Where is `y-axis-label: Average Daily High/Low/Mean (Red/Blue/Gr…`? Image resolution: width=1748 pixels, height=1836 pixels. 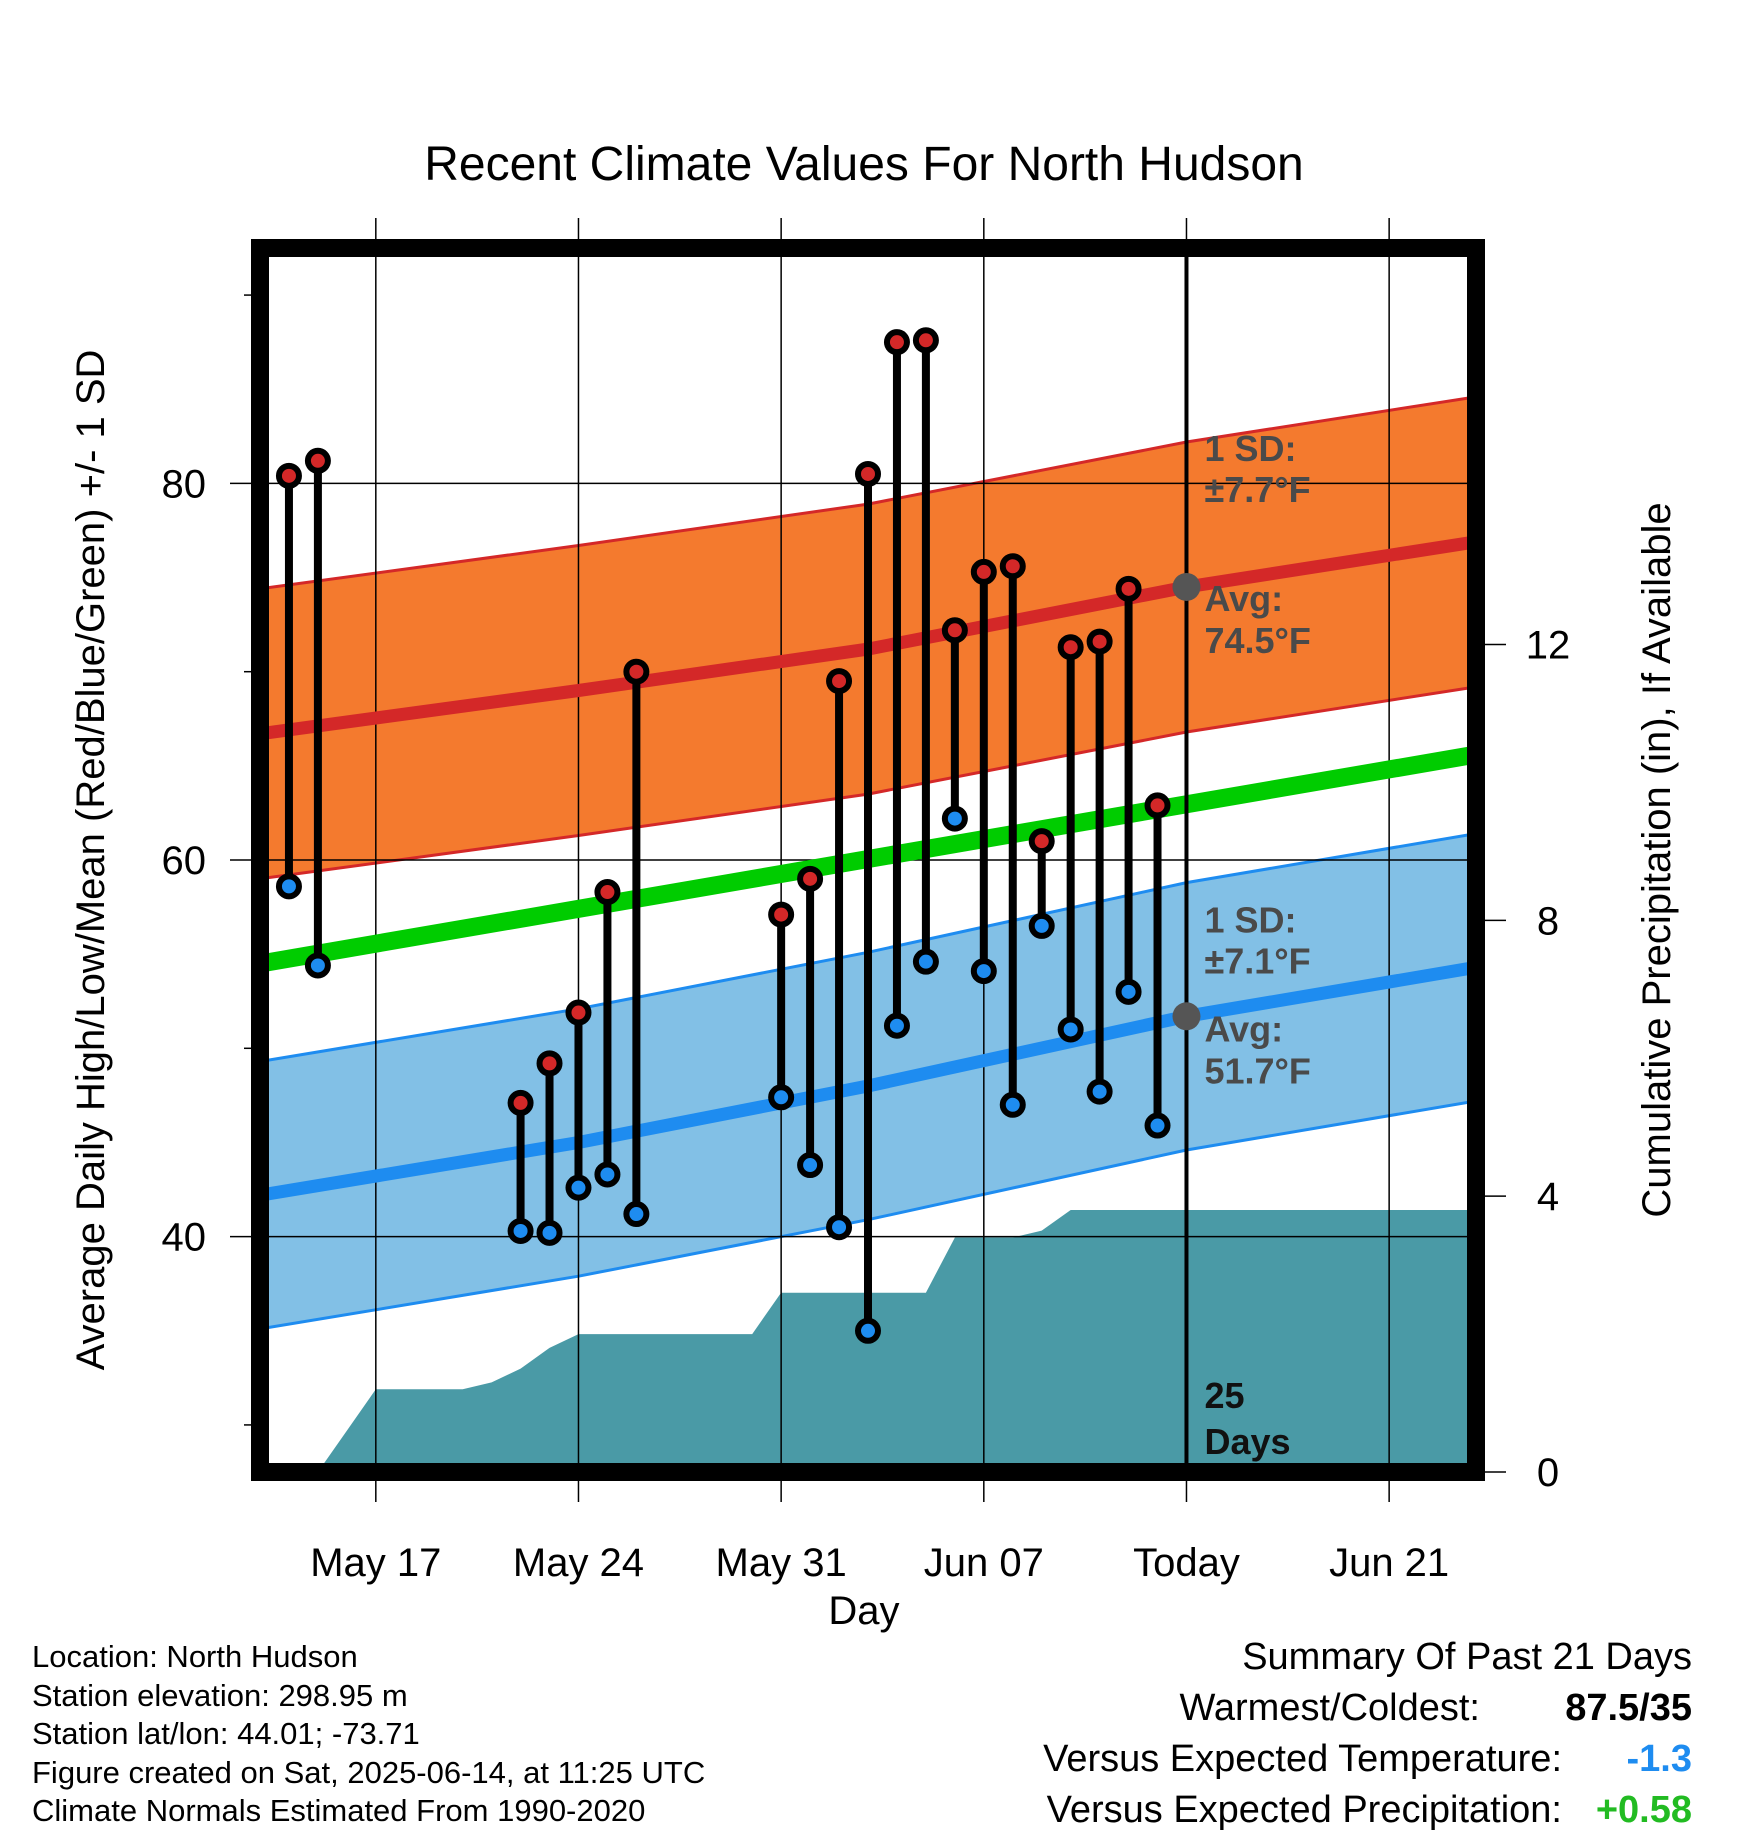 y-axis-label: Average Daily High/Low/Mean (Red/Blue/Gr… is located at coordinates (91, 860).